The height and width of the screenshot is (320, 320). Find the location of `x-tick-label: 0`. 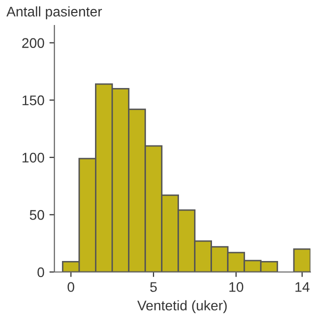

x-tick-label: 0 is located at coordinates (71, 287).